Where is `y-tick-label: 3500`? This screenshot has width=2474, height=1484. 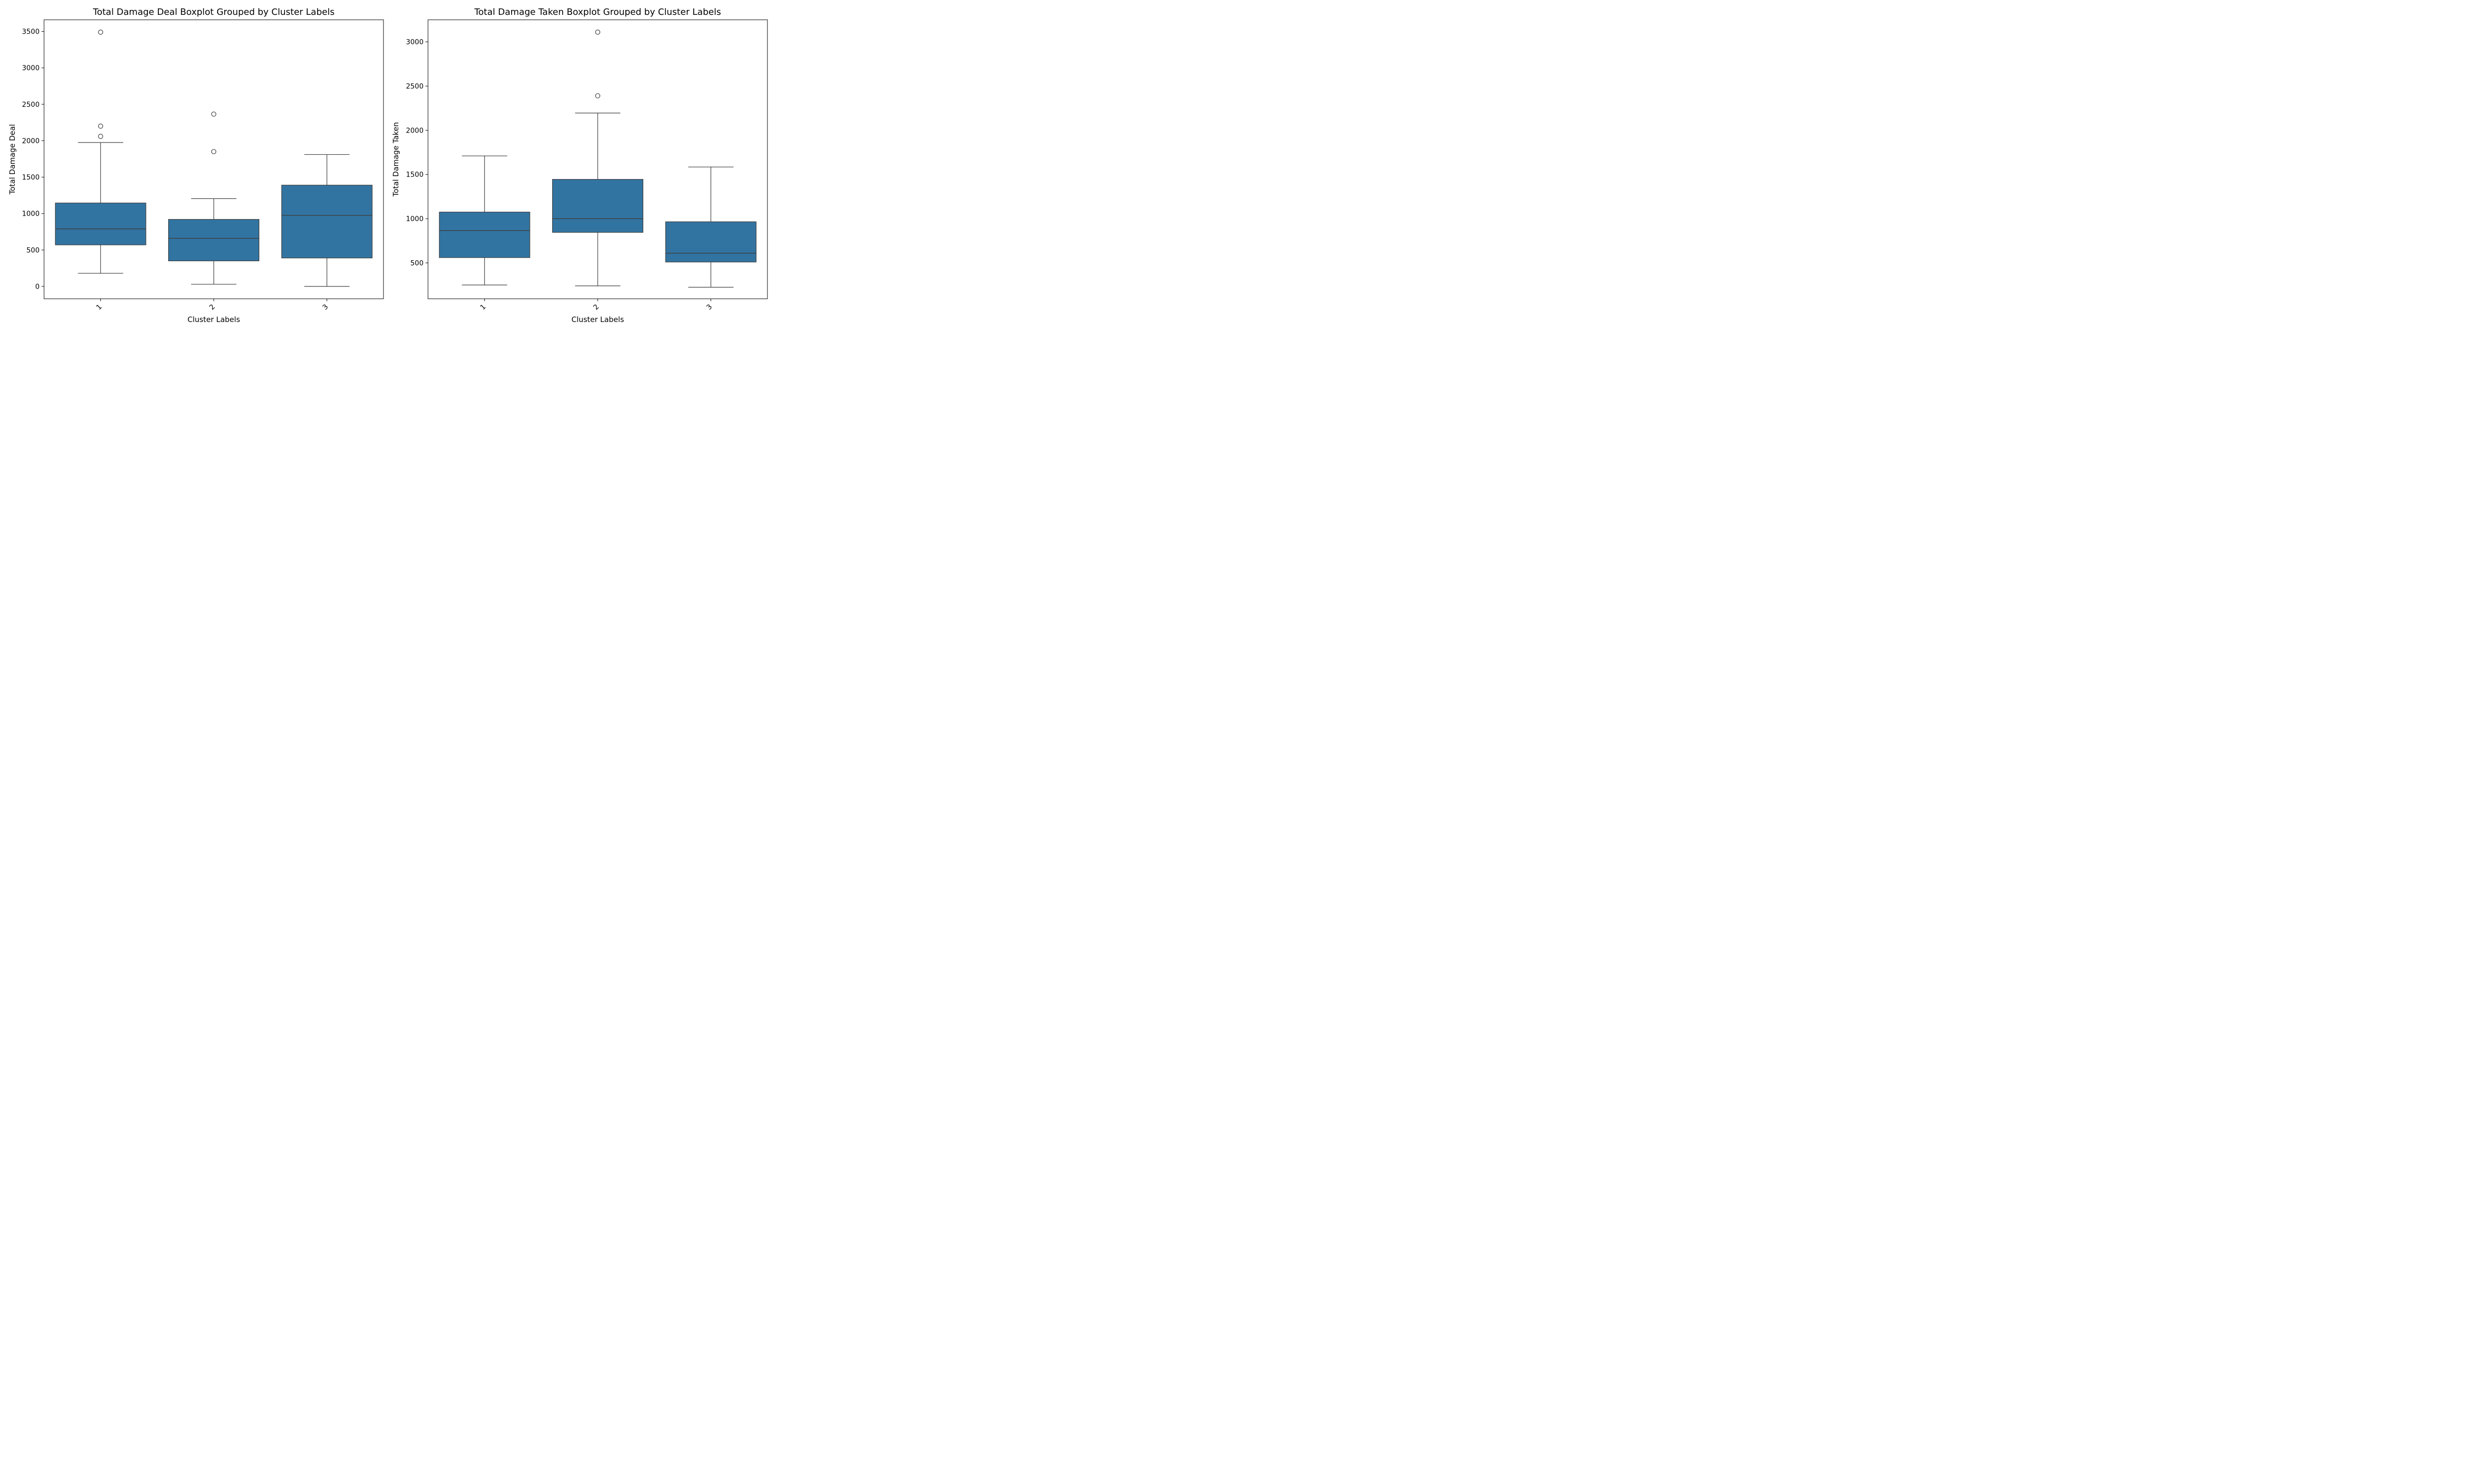
y-tick-label: 3500 is located at coordinates (31, 32).